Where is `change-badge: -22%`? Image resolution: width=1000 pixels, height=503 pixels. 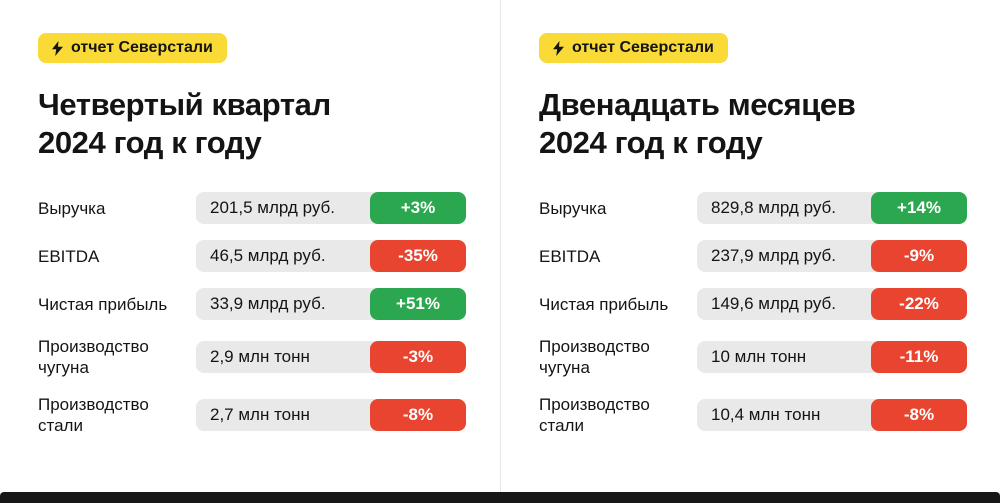
change-badge: -22% is located at coordinates (919, 304).